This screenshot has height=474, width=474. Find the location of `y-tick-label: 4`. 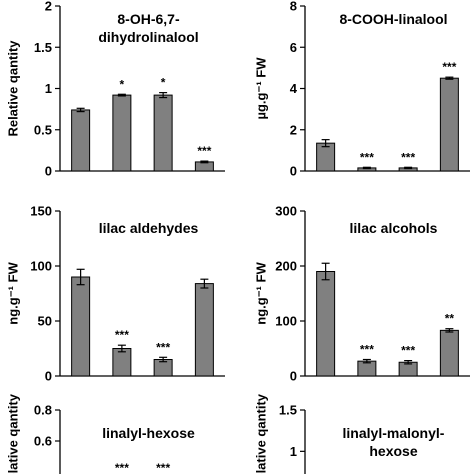

y-tick-label: 4 is located at coordinates (294, 88).